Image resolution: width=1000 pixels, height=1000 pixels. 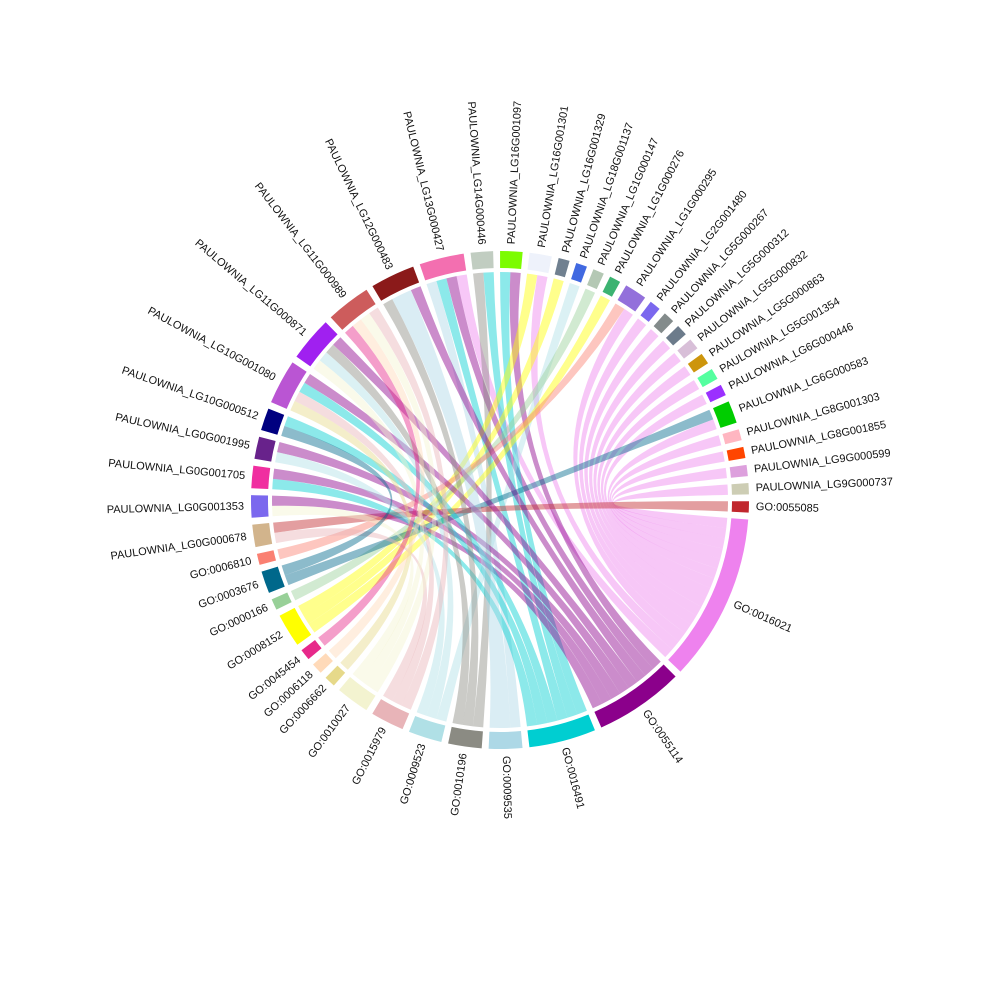 What do you see at coordinates (176, 509) in the screenshot?
I see `sector-label: PAULOWNIA_LG0G001353` at bounding box center [176, 509].